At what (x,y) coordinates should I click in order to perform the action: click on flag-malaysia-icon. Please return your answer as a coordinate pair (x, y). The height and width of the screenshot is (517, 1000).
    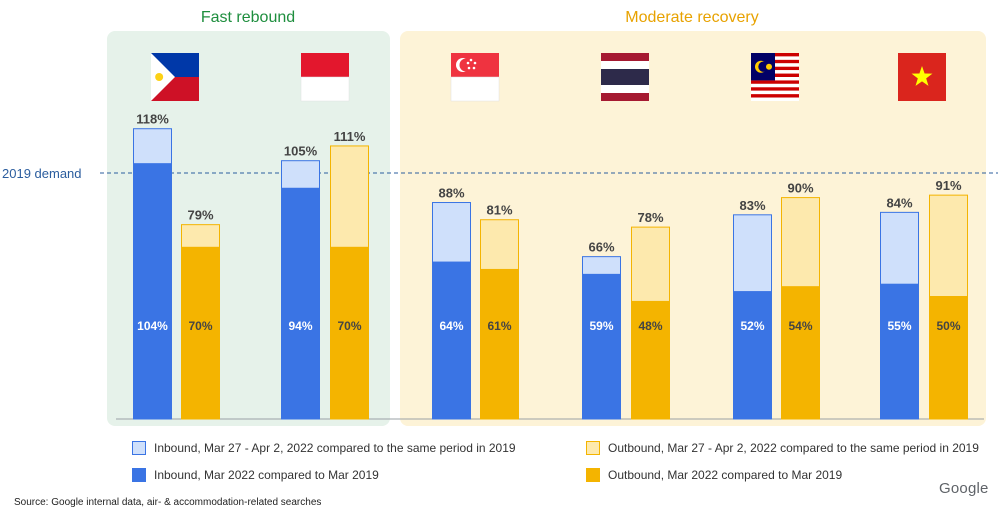
    Looking at the image, I should click on (775, 77).